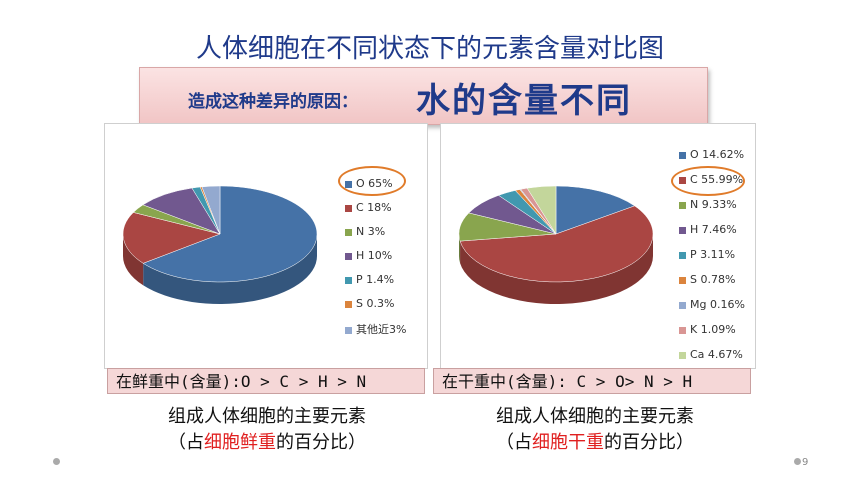 This screenshot has width=860, height=484. I want to click on fresh-weight-order: 在鲜重中(含量):O > C > H > N, so click(266, 381).